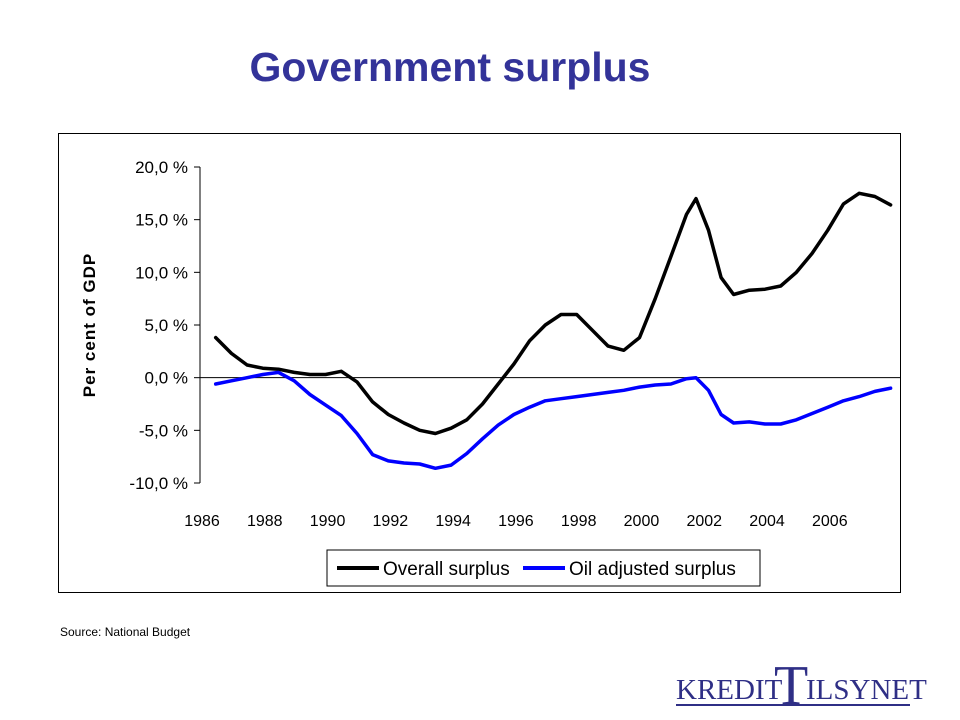 This screenshot has width=960, height=720. What do you see at coordinates (89, 325) in the screenshot?
I see `y-axis-title: Per cent of GDP` at bounding box center [89, 325].